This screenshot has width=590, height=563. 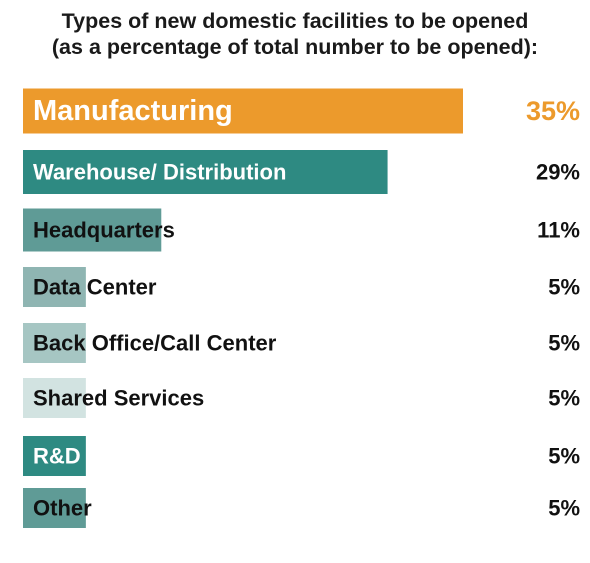 I want to click on category-label-2: Headquarters, so click(x=104, y=230).